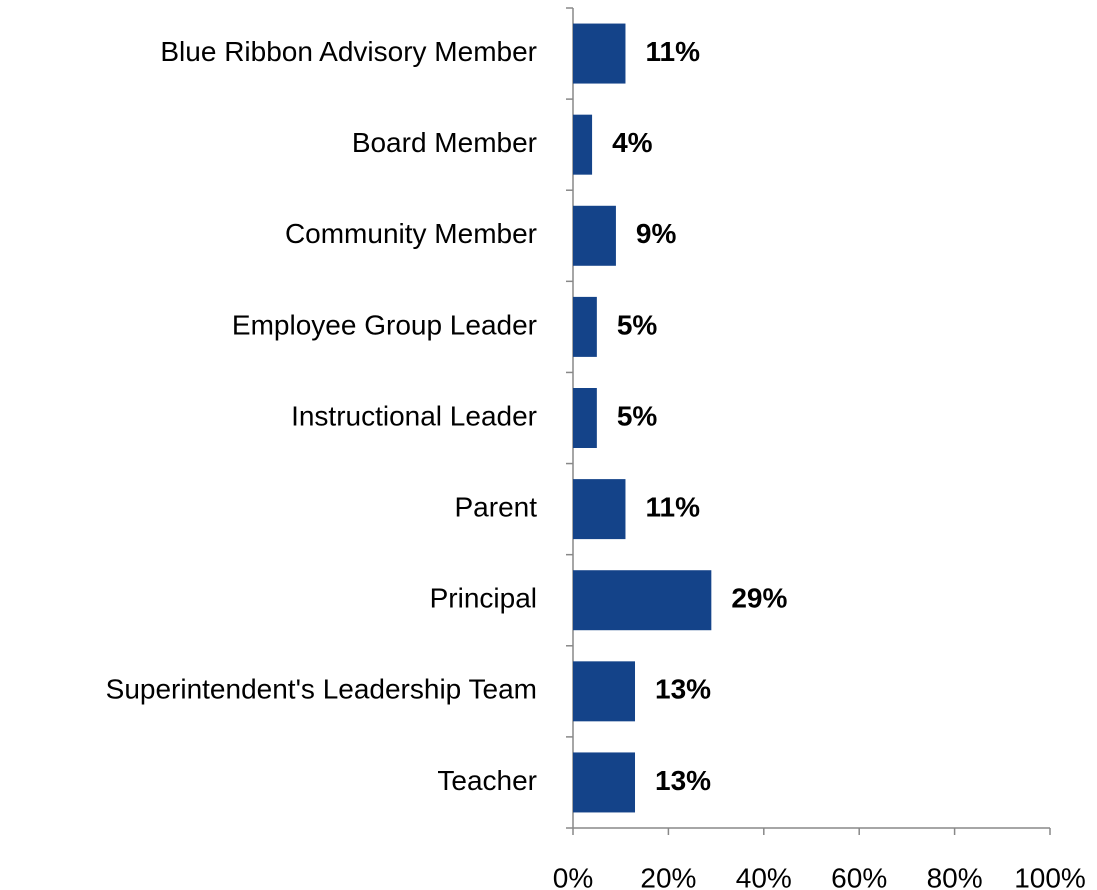  What do you see at coordinates (859, 876) in the screenshot?
I see `x-tick-label: 60%` at bounding box center [859, 876].